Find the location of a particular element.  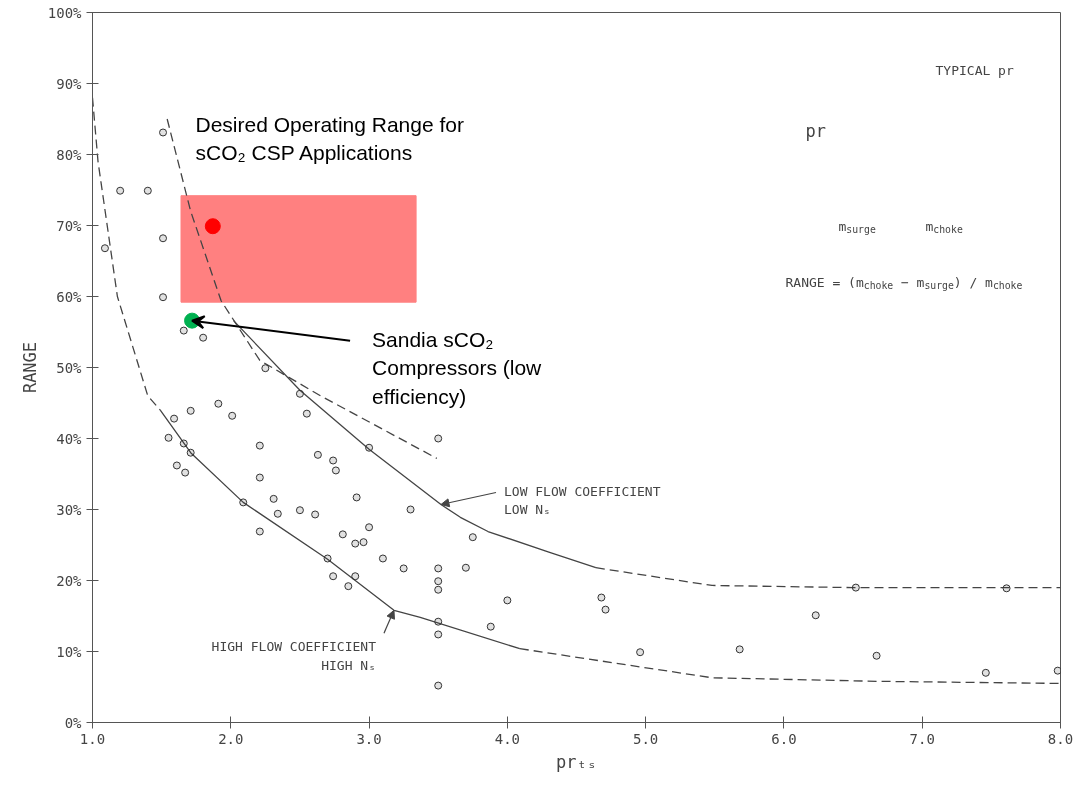

x-tick-label: 3.0 is located at coordinates (369, 738).